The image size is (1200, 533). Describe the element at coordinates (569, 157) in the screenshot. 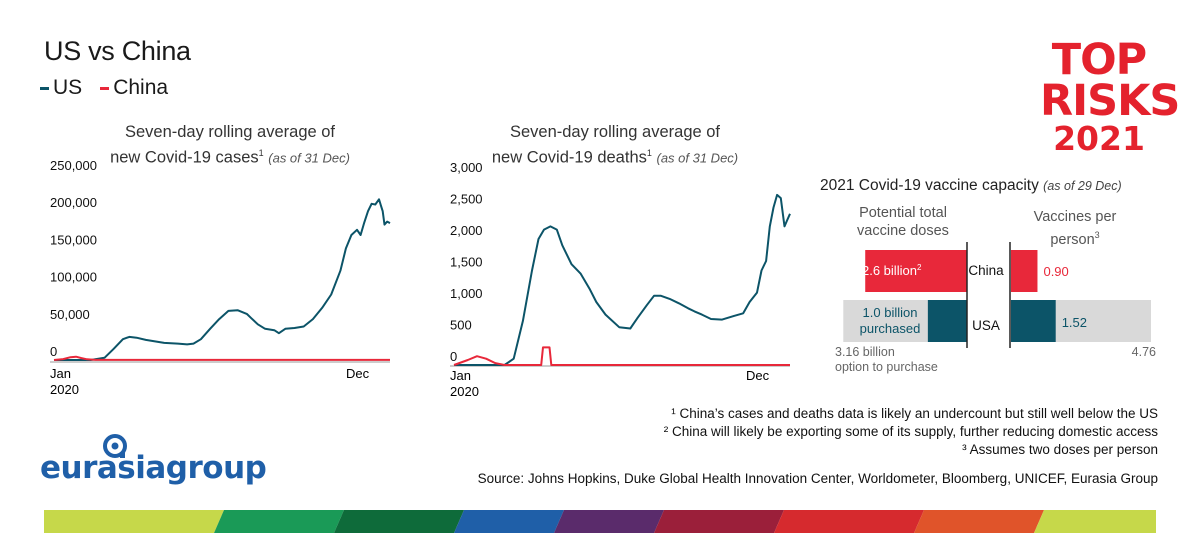

I see `deaths-title-main: new Covid-19 deaths` at that location.